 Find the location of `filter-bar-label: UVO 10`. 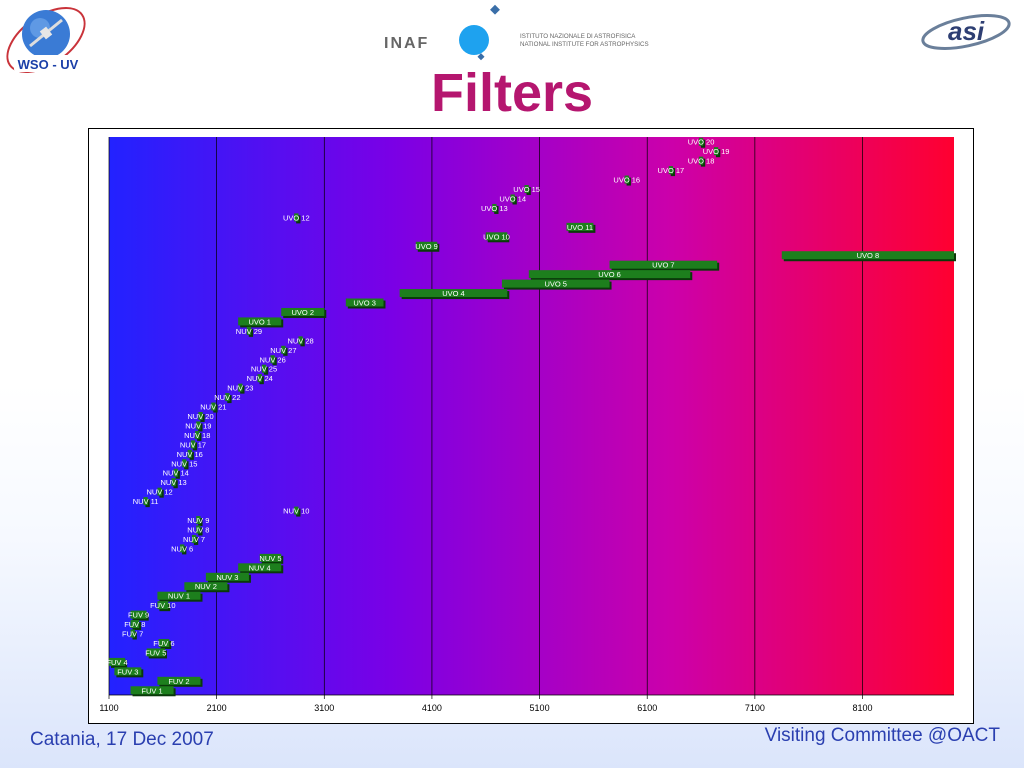

filter-bar-label: UVO 10 is located at coordinates (496, 236).